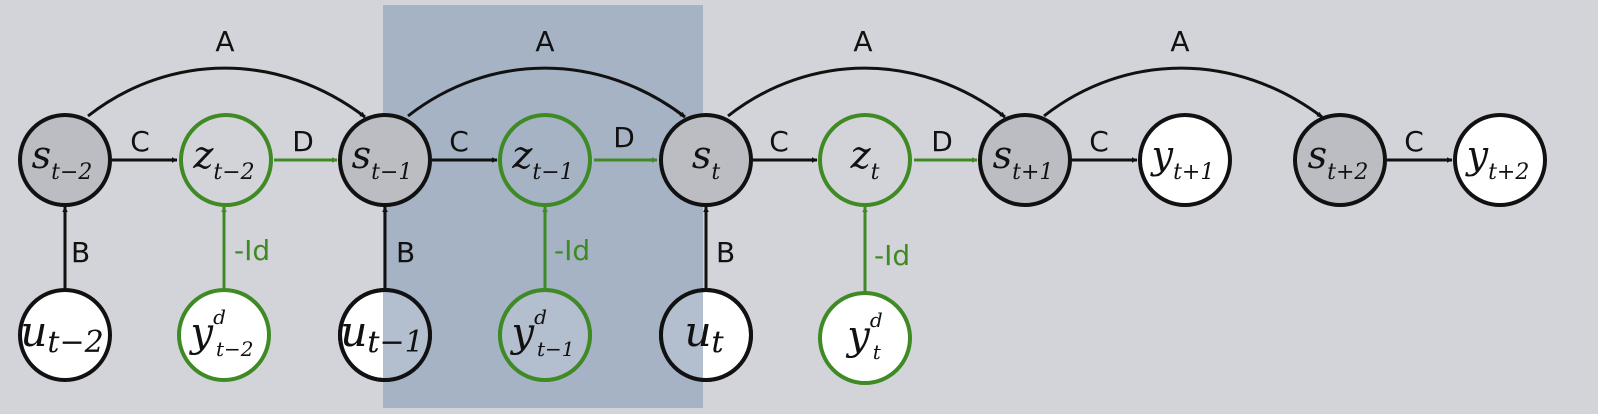 This screenshot has width=1598, height=414. I want to click on label-yd_t-1-front: yd t−1, so click(542, 333).